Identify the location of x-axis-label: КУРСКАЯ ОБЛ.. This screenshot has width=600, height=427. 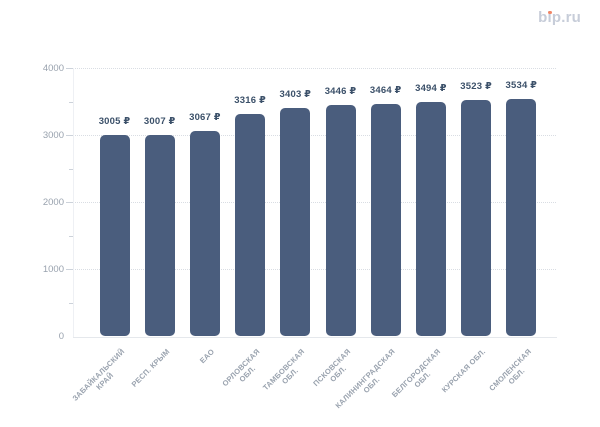
(463, 370).